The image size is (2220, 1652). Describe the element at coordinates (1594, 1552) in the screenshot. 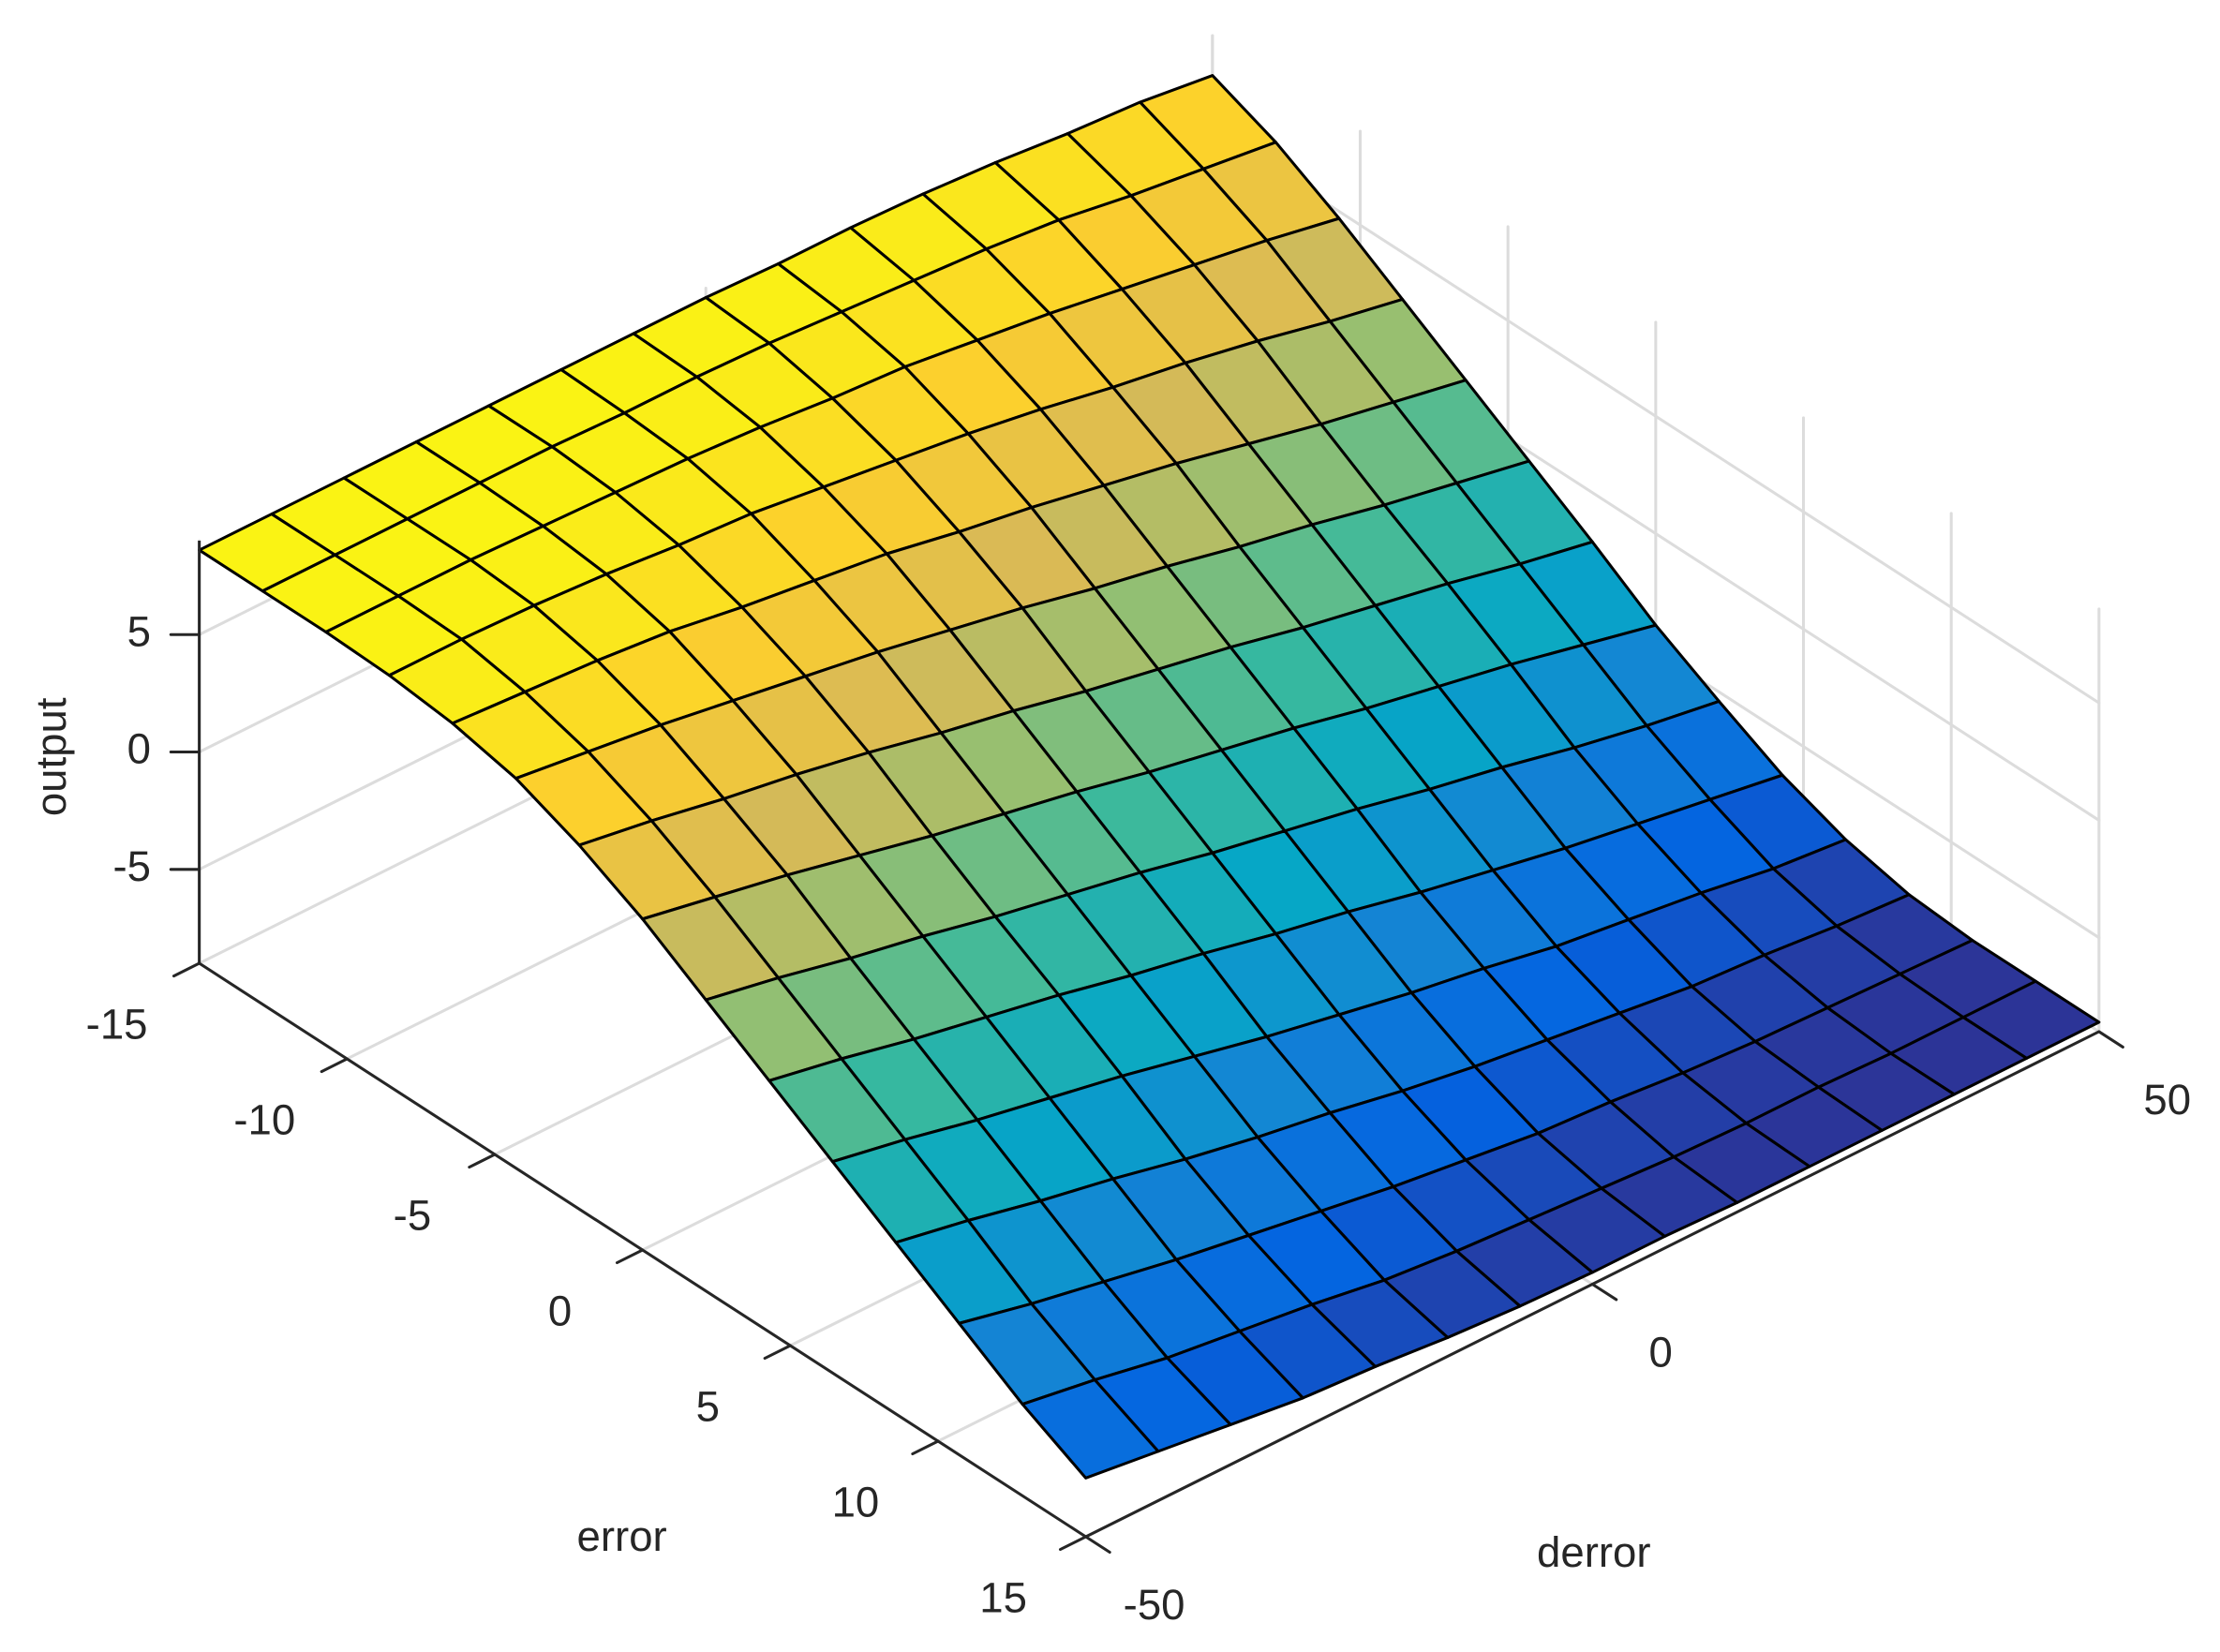

I see `x-axis-label: derror` at that location.